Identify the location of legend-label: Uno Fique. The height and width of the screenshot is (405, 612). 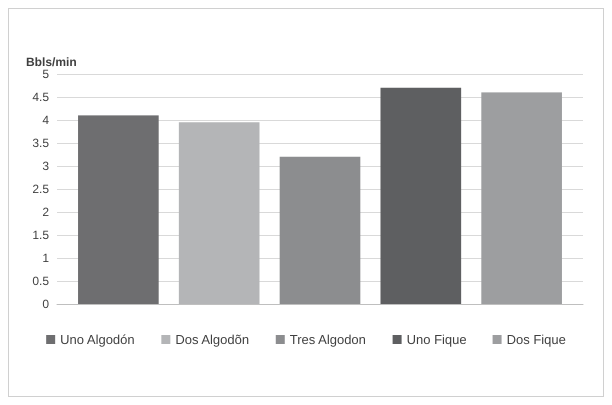
(436, 339).